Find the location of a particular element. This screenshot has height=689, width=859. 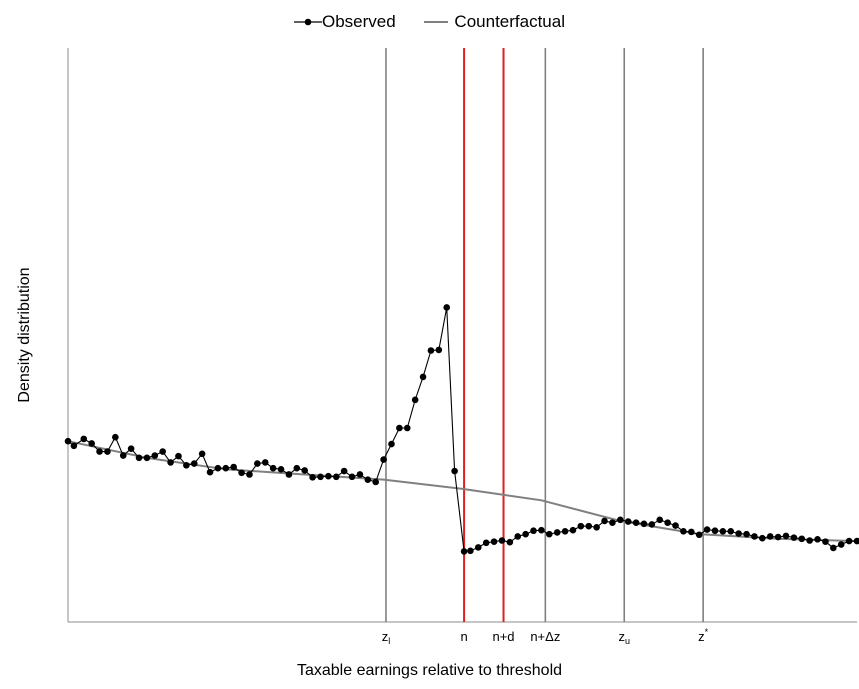

legend-item-observed: Observed is located at coordinates (344, 22).